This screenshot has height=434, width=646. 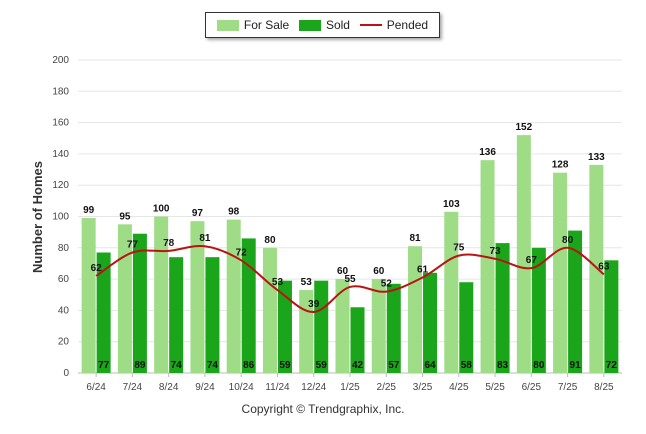 What do you see at coordinates (37, 217) in the screenshot?
I see `y-axis-label: Number of Homes` at bounding box center [37, 217].